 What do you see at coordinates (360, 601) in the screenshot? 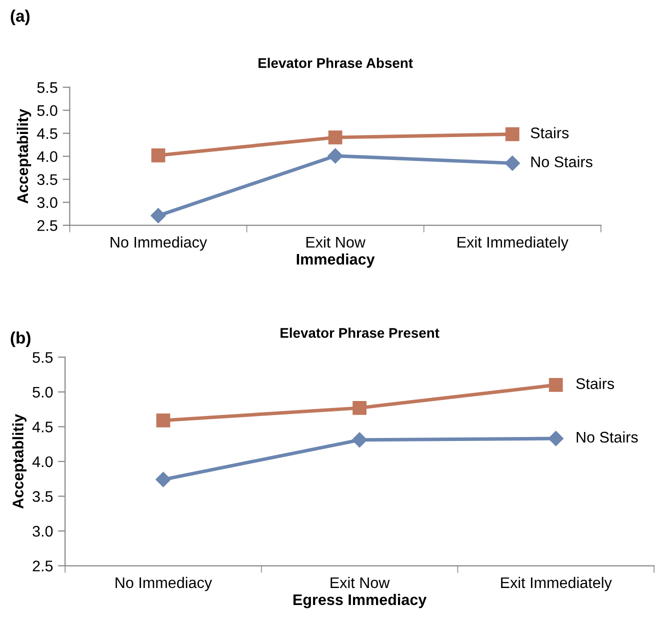
I see `x-axis-title: Egress Immediacy` at bounding box center [360, 601].